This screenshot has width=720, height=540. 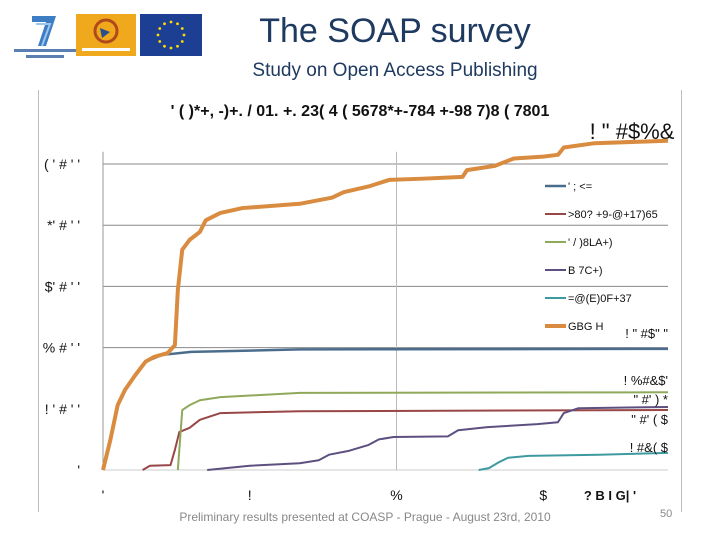 I want to click on series-end-label: ! %#&$', so click(x=646, y=380).